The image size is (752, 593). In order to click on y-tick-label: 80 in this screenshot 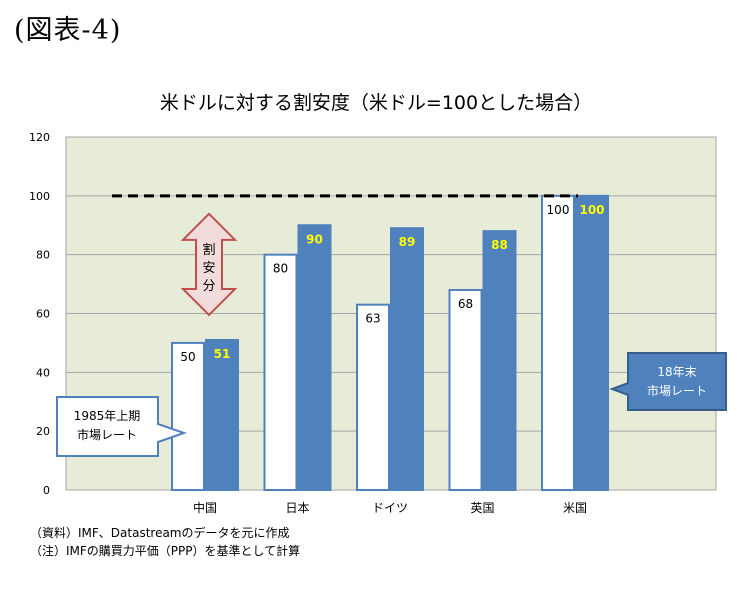, I will do `click(43, 255)`.